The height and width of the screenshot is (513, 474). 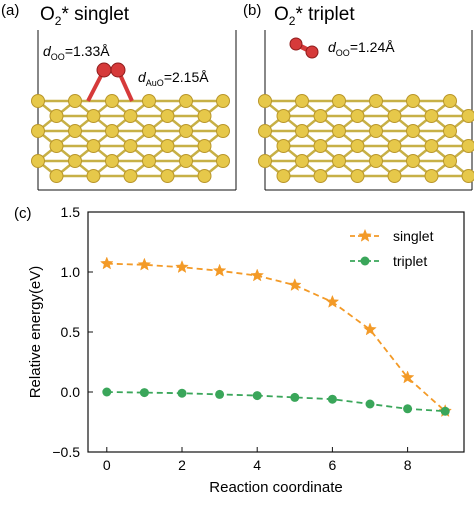 What do you see at coordinates (252, 10) in the screenshot?
I see `panel-b-label: (b)` at bounding box center [252, 10].